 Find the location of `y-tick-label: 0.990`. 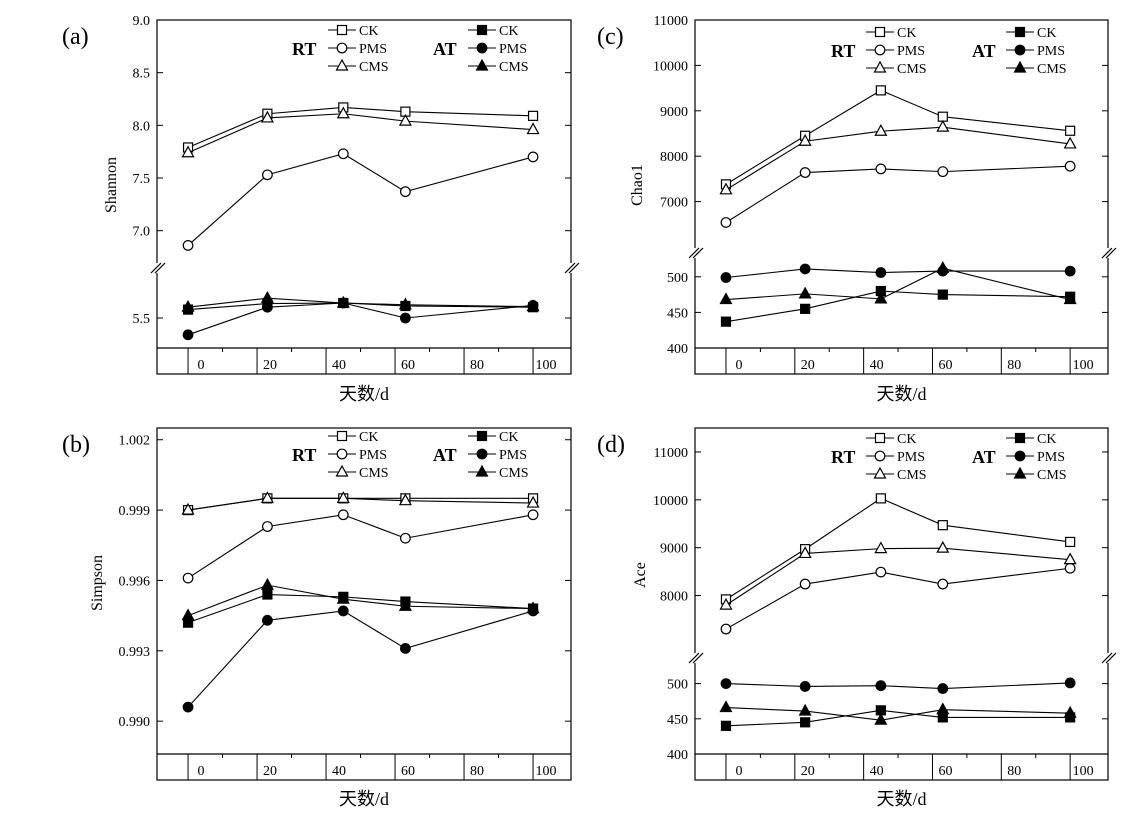

y-tick-label: 0.990 is located at coordinates (135, 722).